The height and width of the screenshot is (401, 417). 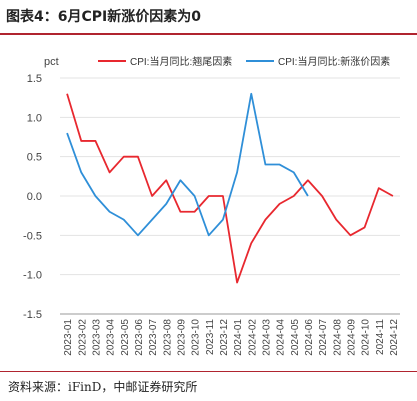 I want to click on x-tick-label: 2023-09, so click(x=181, y=337).